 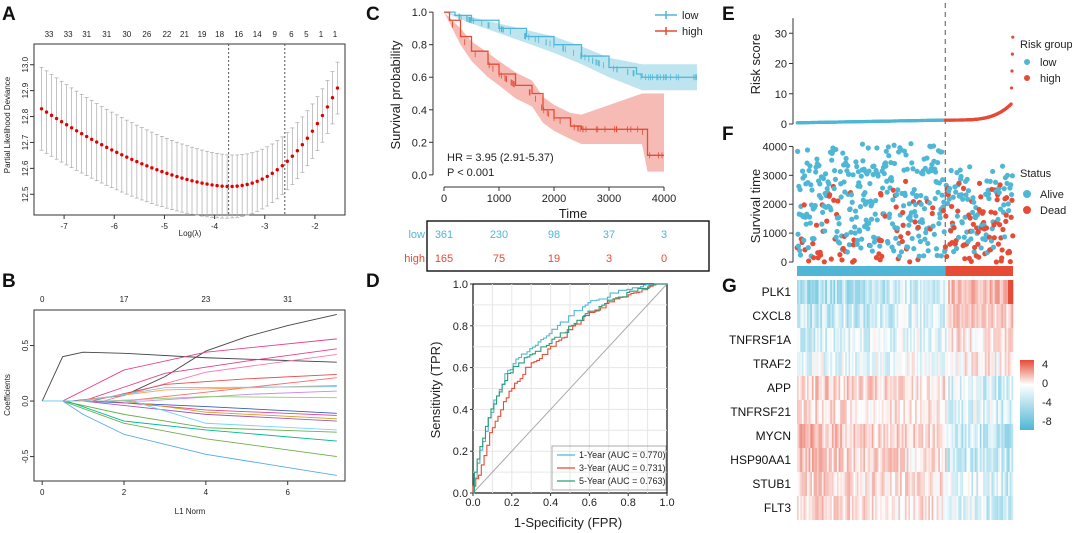 I want to click on panel-a-top-label: 33, so click(x=68, y=34).